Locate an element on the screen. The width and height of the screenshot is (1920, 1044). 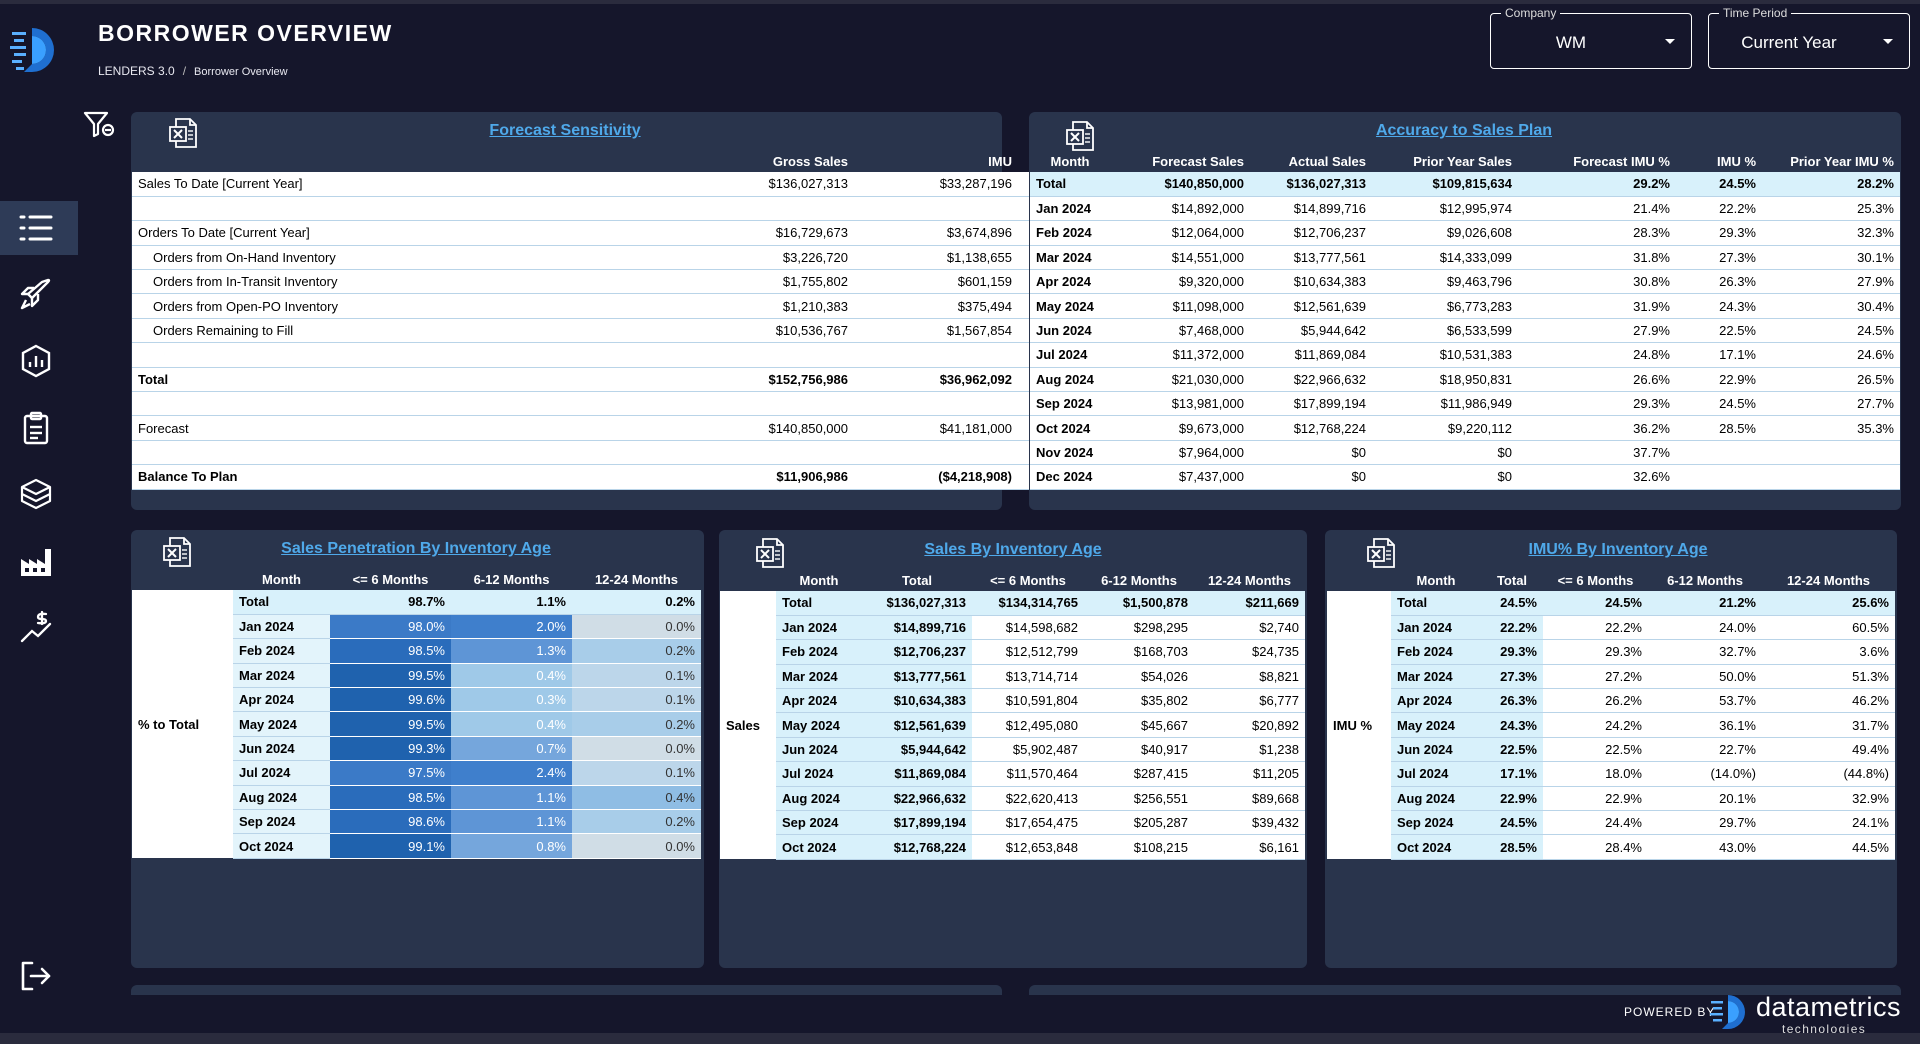
breadcrumb-current: Borrower Overview is located at coordinates (241, 72).